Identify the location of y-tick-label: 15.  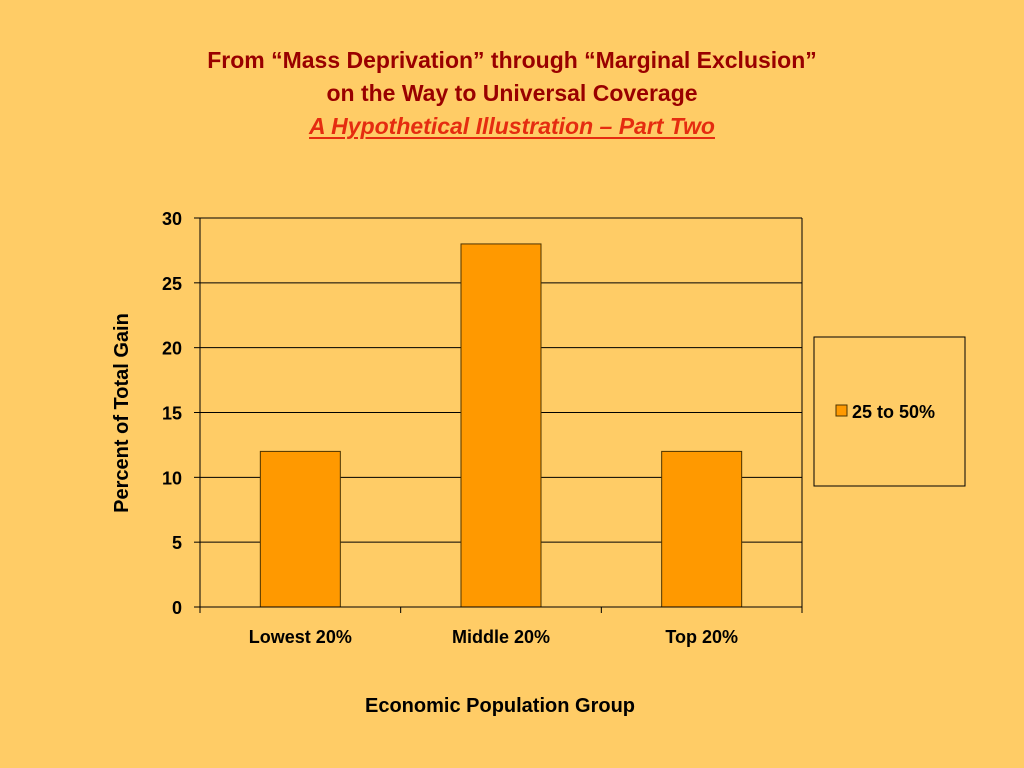
(172, 414).